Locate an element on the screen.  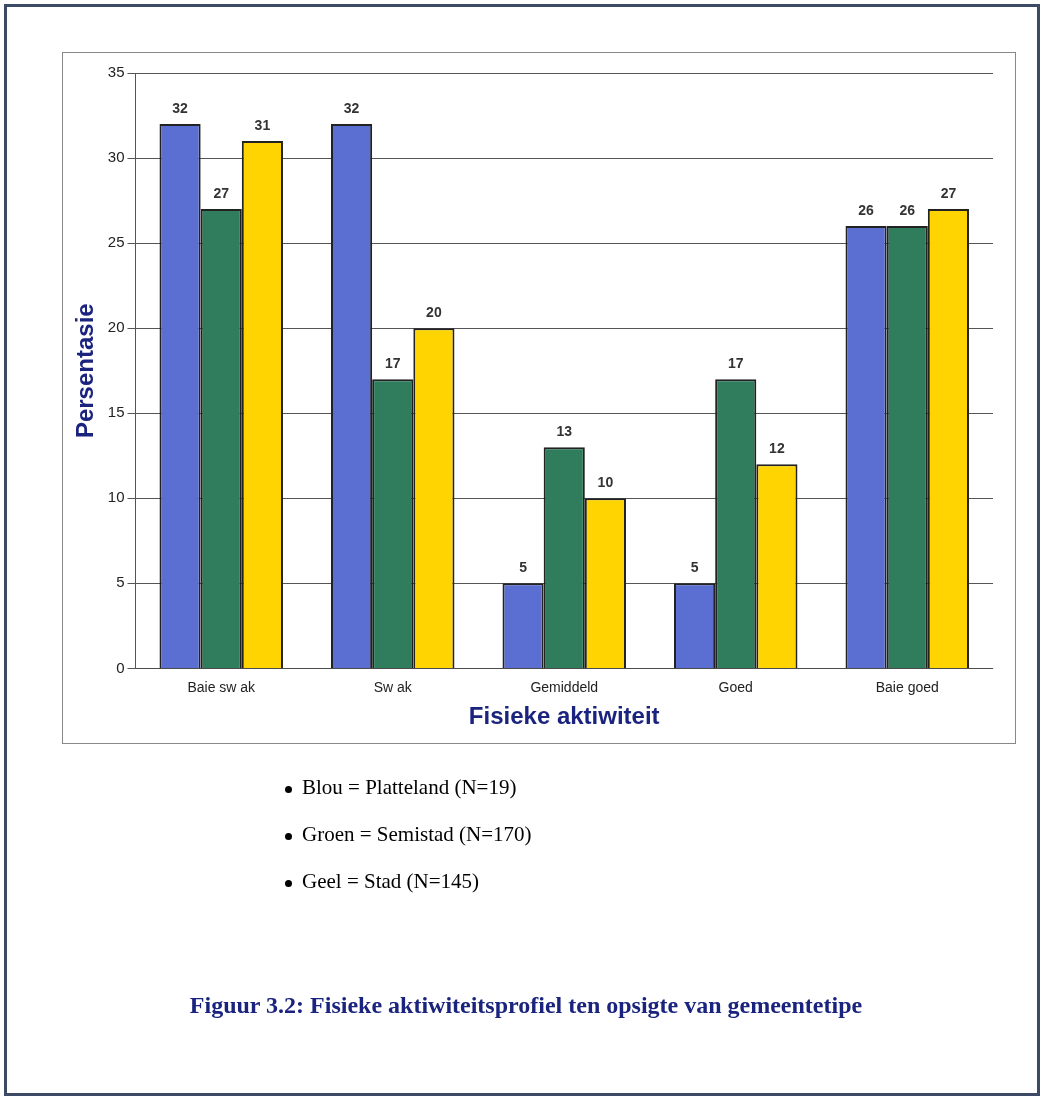
x-tick-label: Baie goed is located at coordinates (907, 686).